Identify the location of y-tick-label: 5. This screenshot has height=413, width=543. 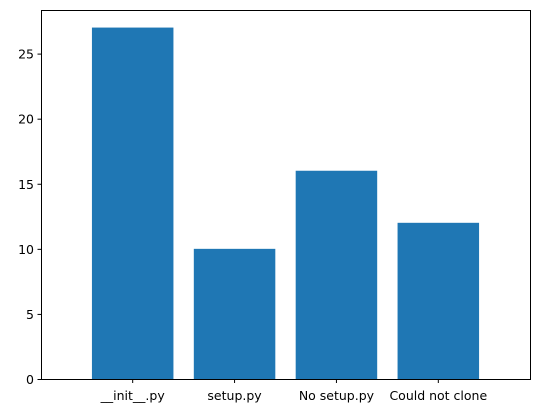
(30, 314).